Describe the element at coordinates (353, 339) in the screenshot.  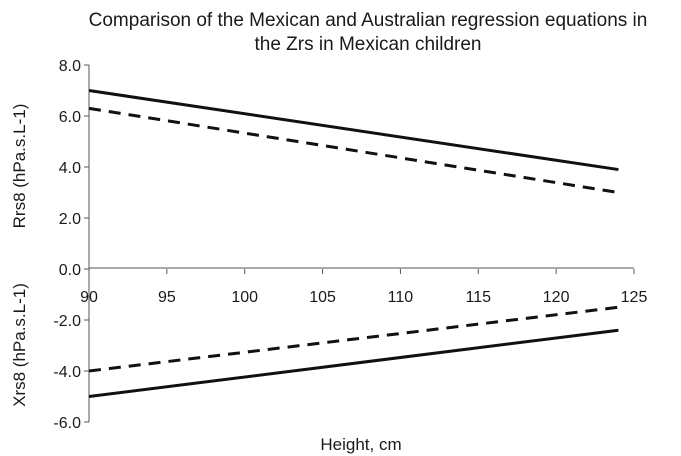
I see `xrs8-dashed-line` at that location.